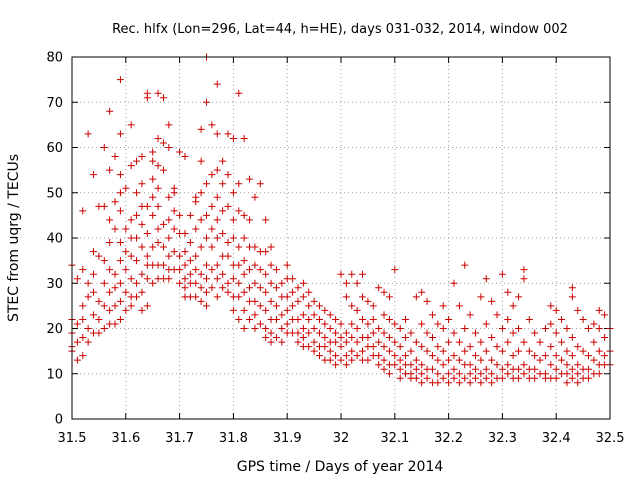  Describe the element at coordinates (556, 438) in the screenshot. I see `x-tick-label: 32.4` at that location.